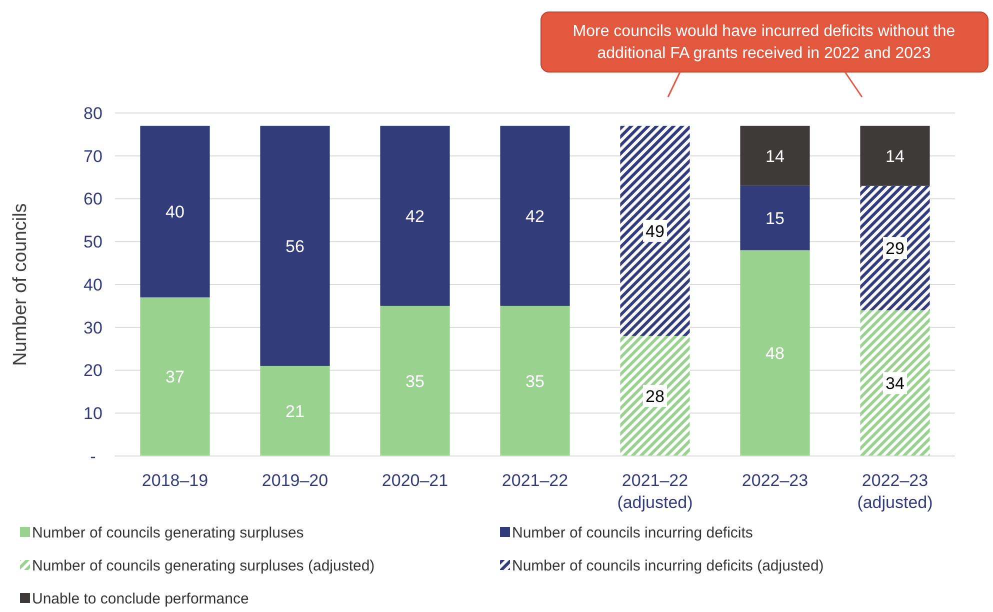  Describe the element at coordinates (93, 456) in the screenshot. I see `y-tick-label: -` at that location.